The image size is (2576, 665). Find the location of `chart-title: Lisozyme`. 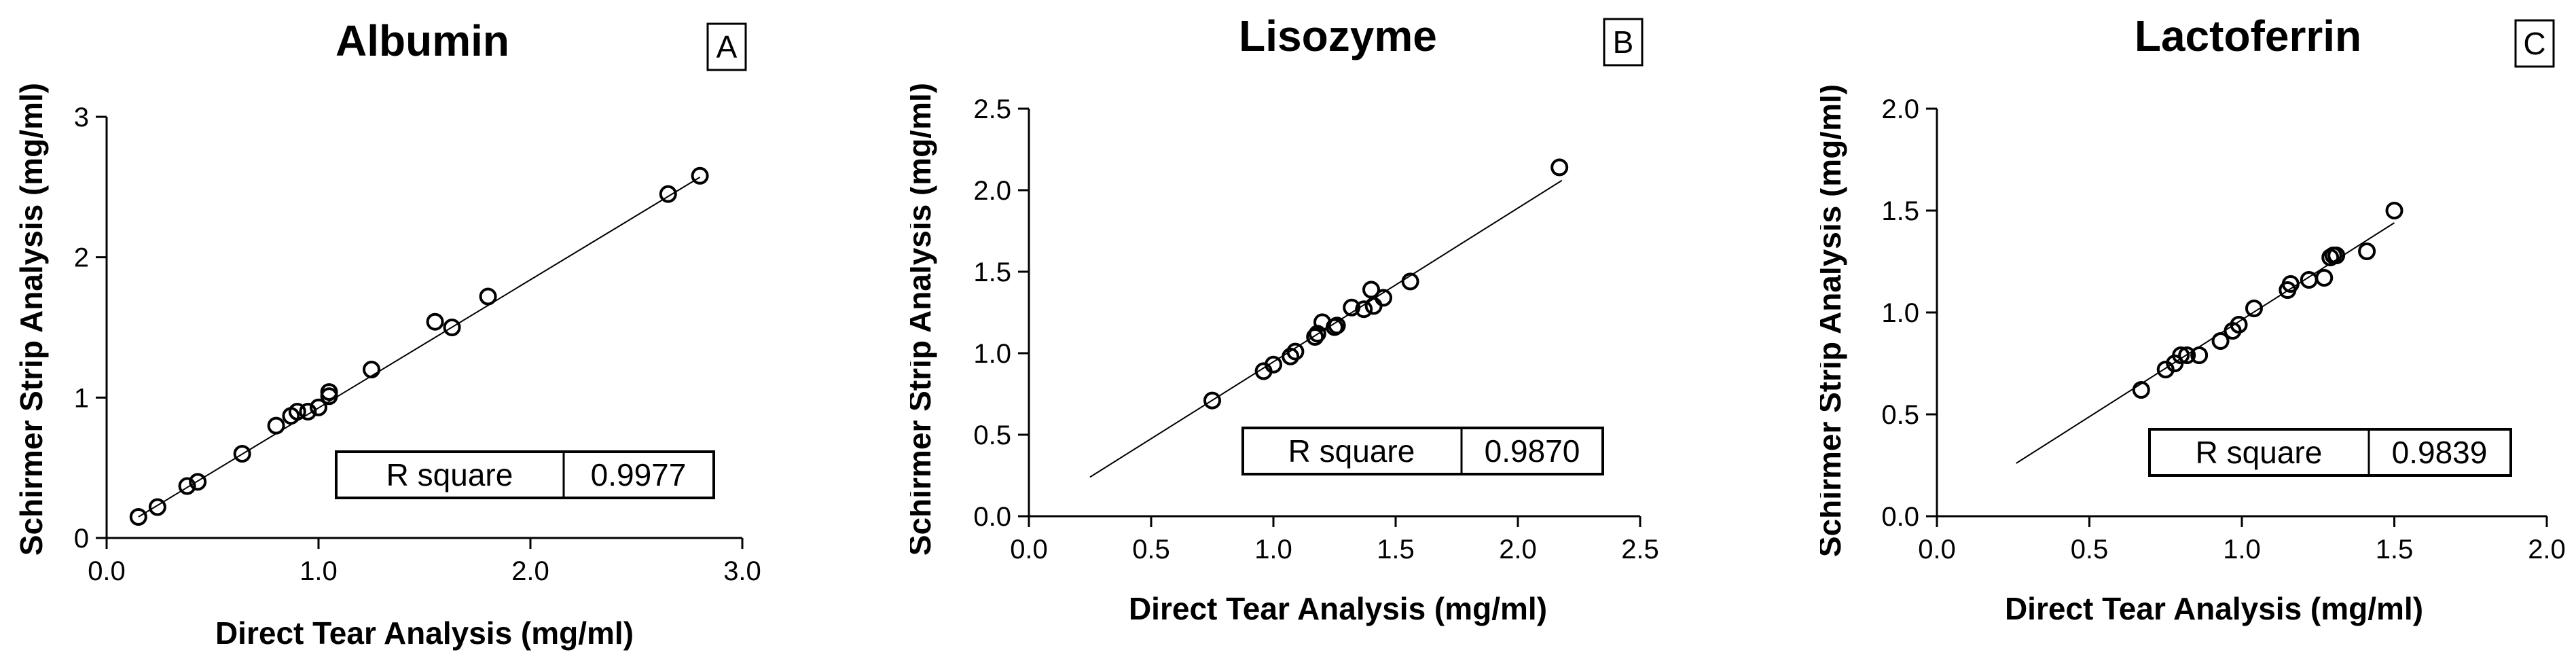

chart-title: Lisozyme is located at coordinates (1338, 36).